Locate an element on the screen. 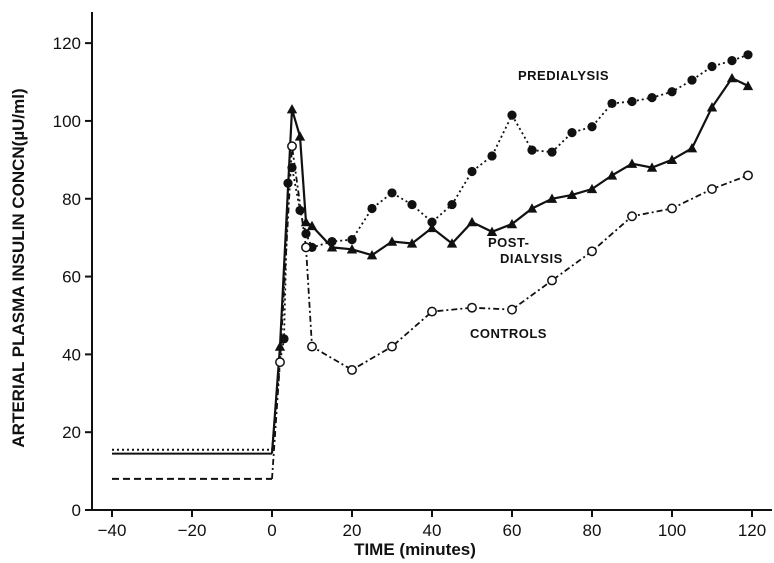 The image size is (774, 563). x-tick-label: 0 is located at coordinates (271, 530).